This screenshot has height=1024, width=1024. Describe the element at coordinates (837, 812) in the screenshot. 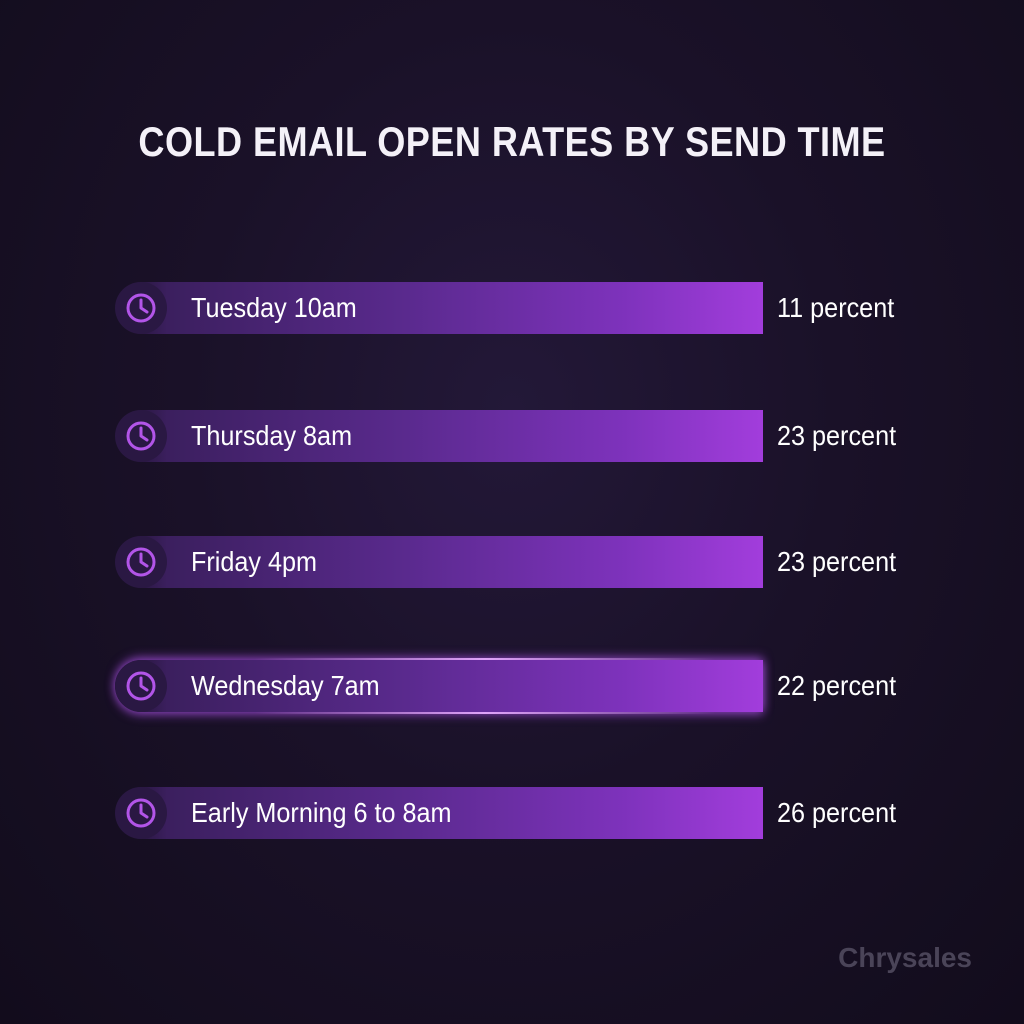

I see `value-label: 26 percent` at that location.